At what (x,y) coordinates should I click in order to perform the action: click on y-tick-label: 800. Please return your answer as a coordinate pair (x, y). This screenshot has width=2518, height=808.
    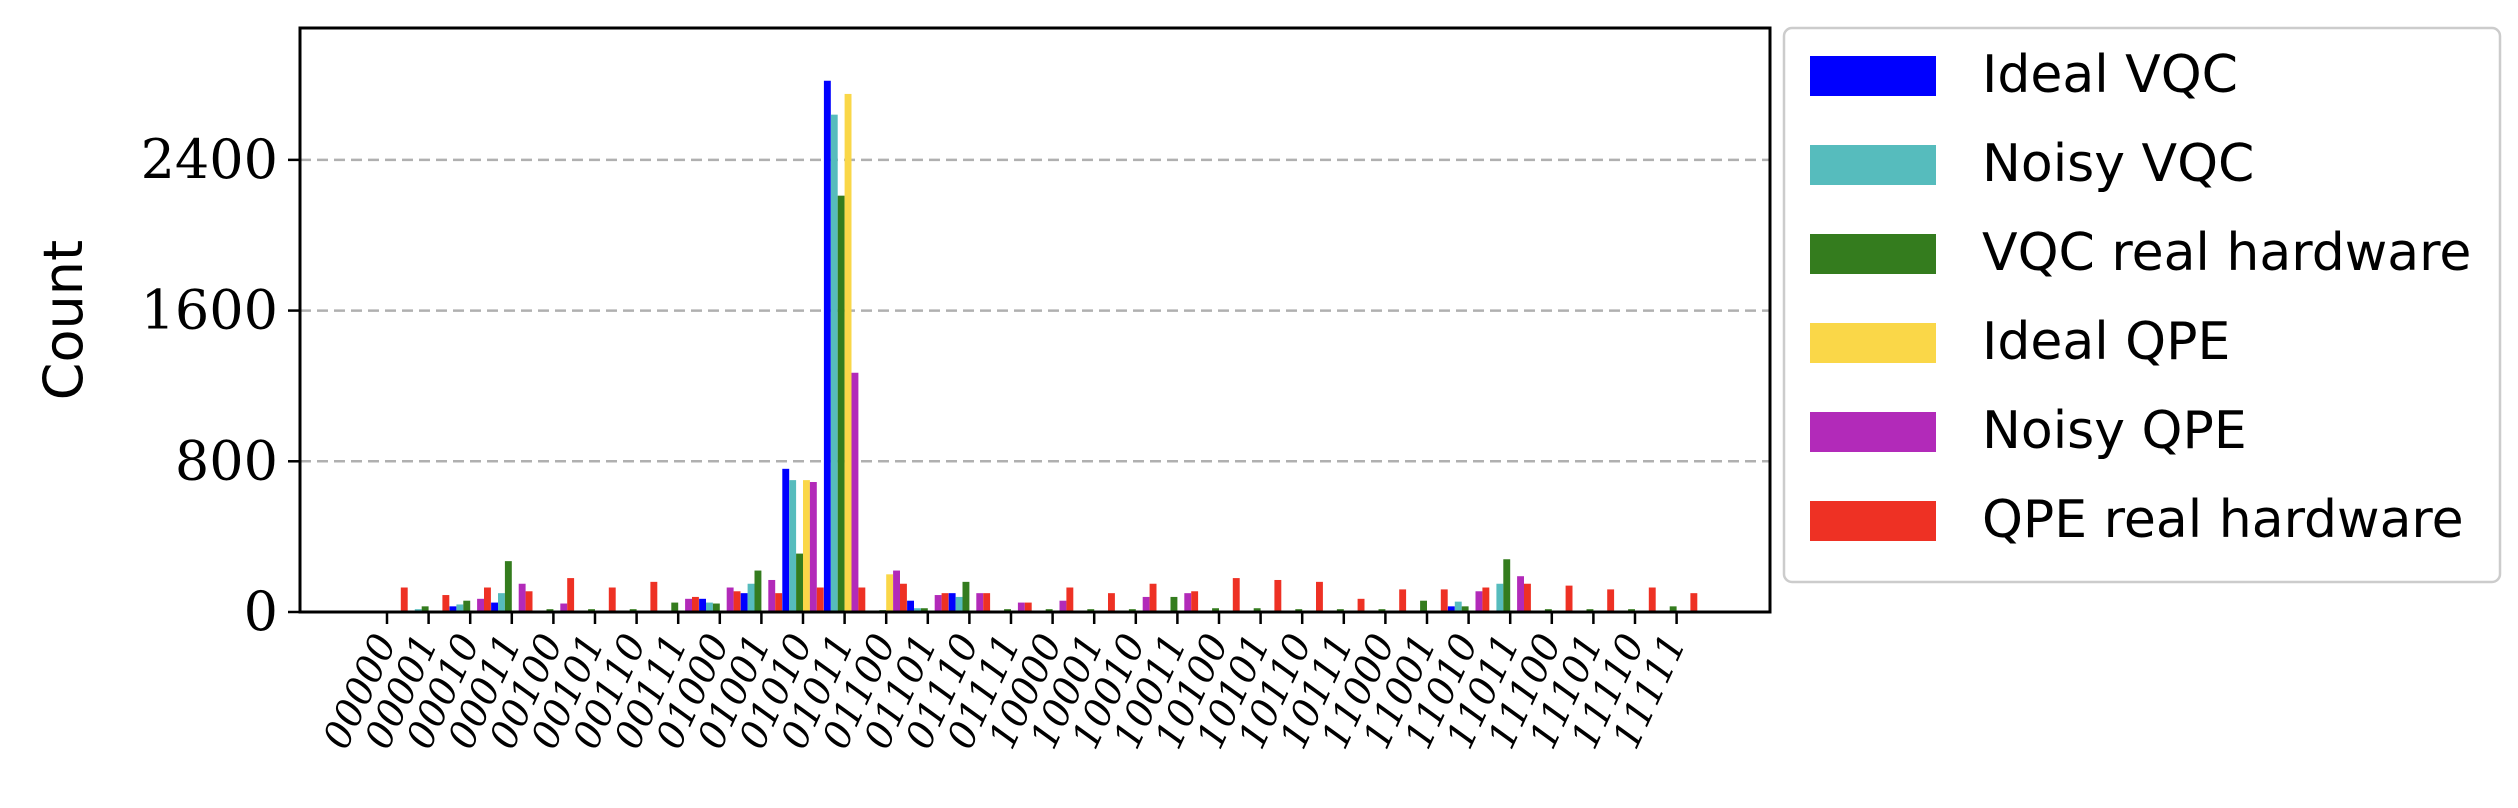
    Looking at the image, I should click on (226, 460).